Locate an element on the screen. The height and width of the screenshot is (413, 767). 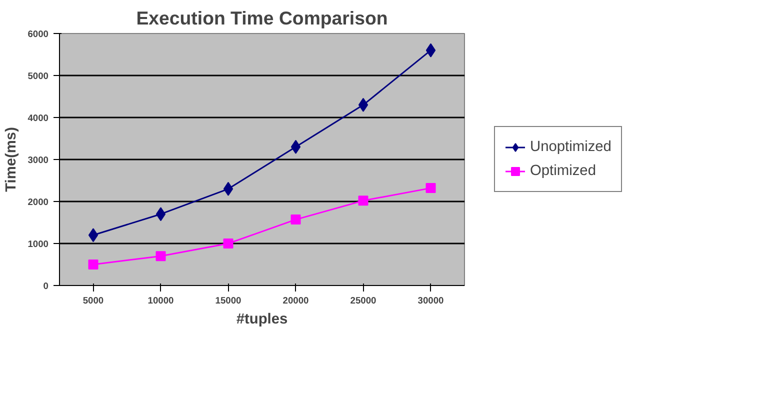
chart-title: Execution Time Comparison is located at coordinates (262, 18).